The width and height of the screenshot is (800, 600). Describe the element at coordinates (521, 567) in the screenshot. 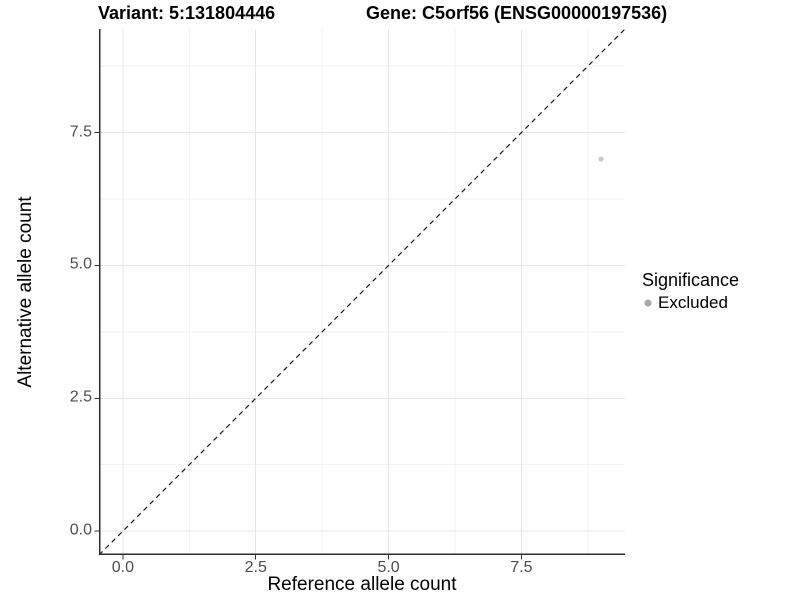

I see `x-tick-label: 7.5` at that location.